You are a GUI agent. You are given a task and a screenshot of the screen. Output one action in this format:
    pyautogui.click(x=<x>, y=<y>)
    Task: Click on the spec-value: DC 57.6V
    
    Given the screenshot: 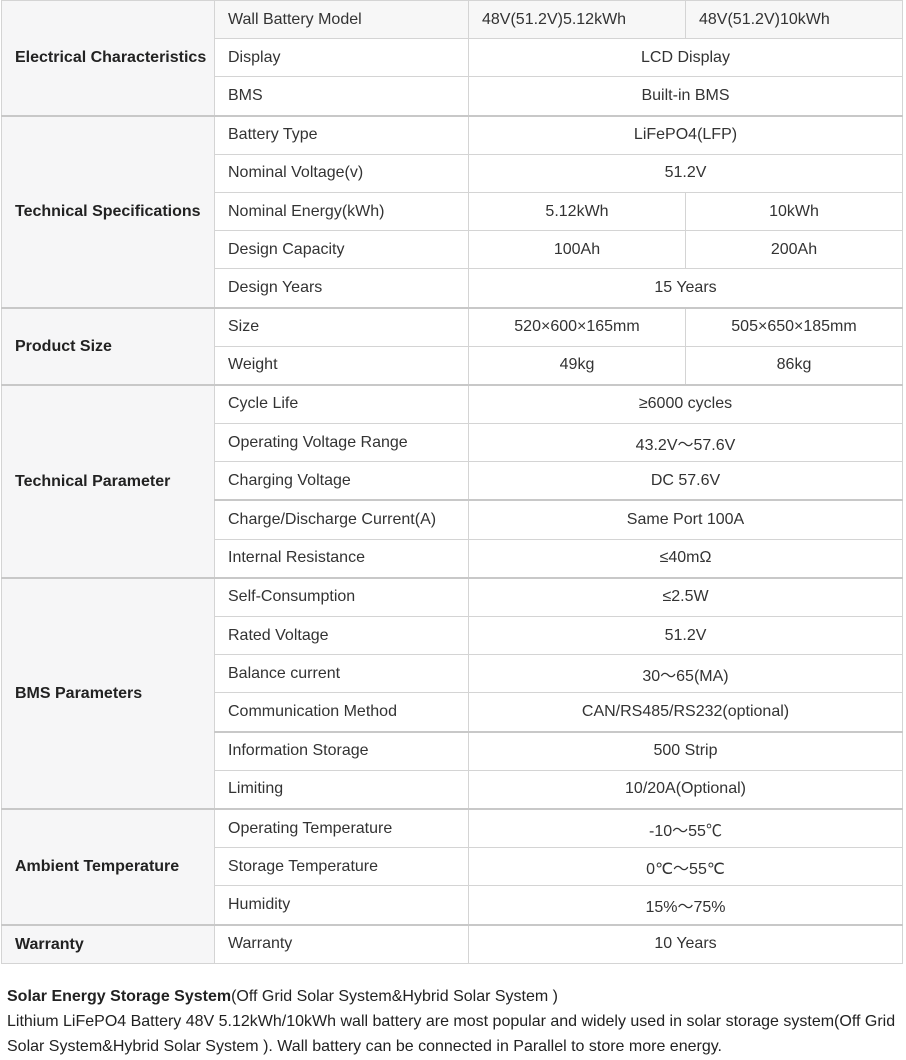 What is the action you would take?
    pyautogui.click(x=685, y=481)
    